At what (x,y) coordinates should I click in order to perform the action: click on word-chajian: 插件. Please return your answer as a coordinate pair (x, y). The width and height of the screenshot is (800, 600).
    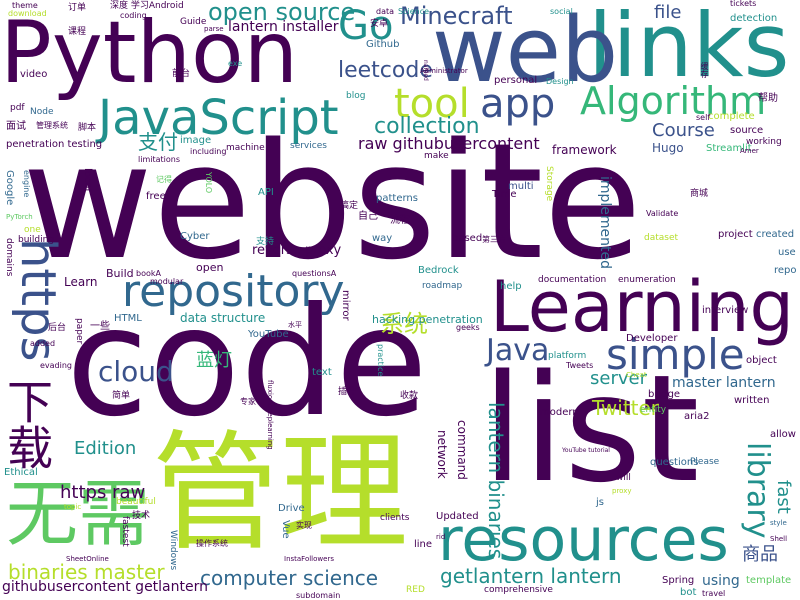
    Looking at the image, I should click on (347, 392).